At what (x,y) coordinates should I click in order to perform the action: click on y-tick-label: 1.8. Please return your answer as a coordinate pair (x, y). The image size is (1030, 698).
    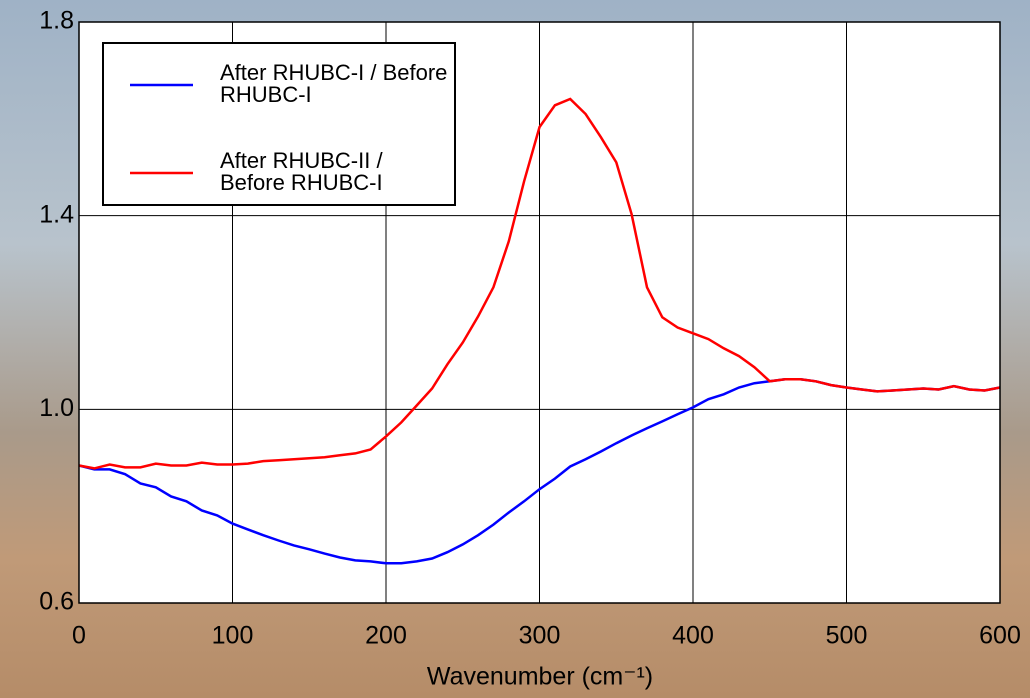
    Looking at the image, I should click on (56, 21).